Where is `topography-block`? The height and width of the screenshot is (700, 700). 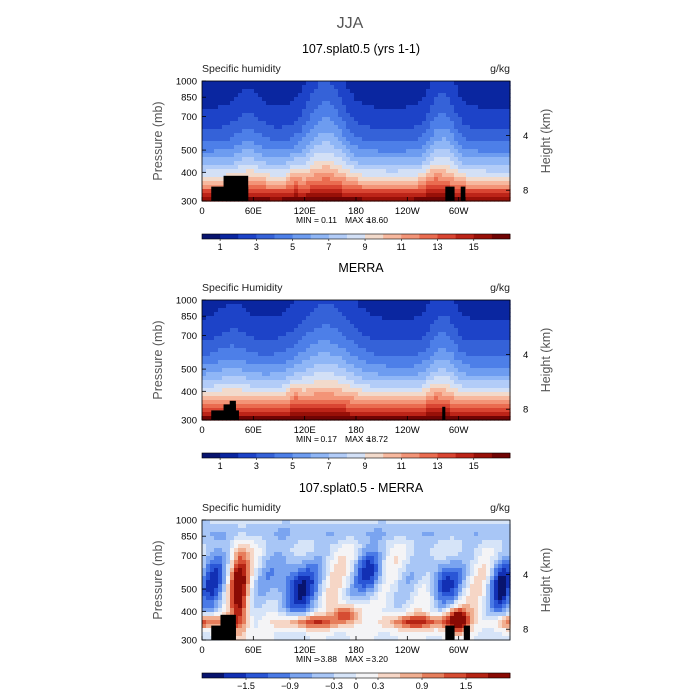
topography-block is located at coordinates (450, 193).